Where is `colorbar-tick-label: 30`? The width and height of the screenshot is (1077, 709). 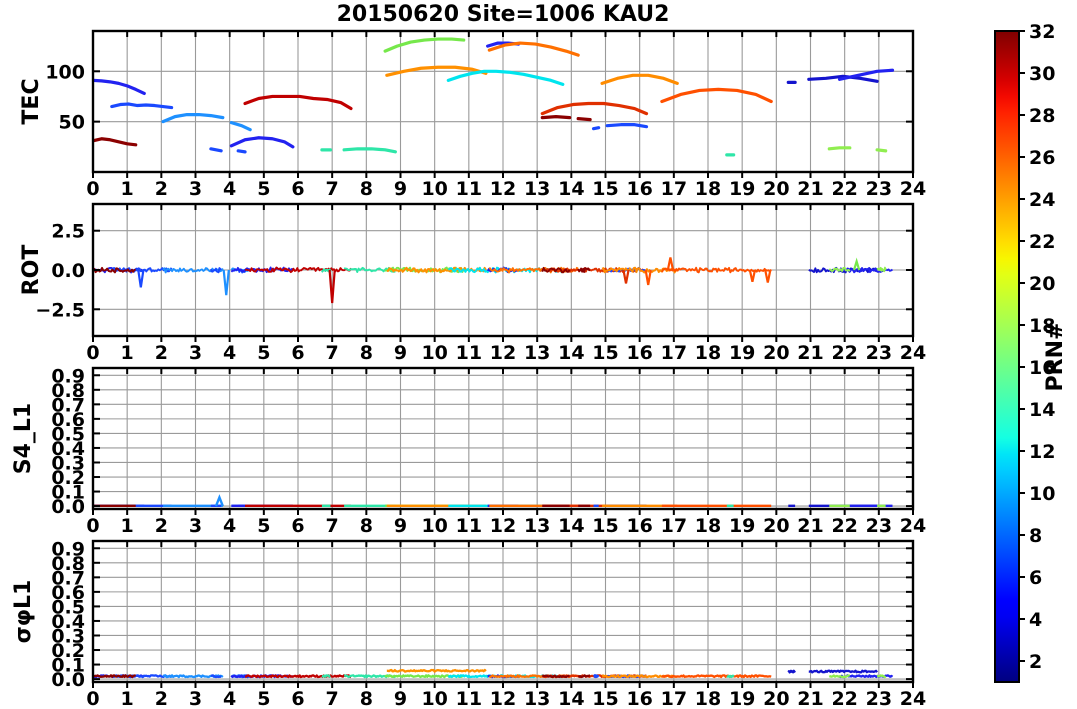 colorbar-tick-label: 30 is located at coordinates (1042, 74).